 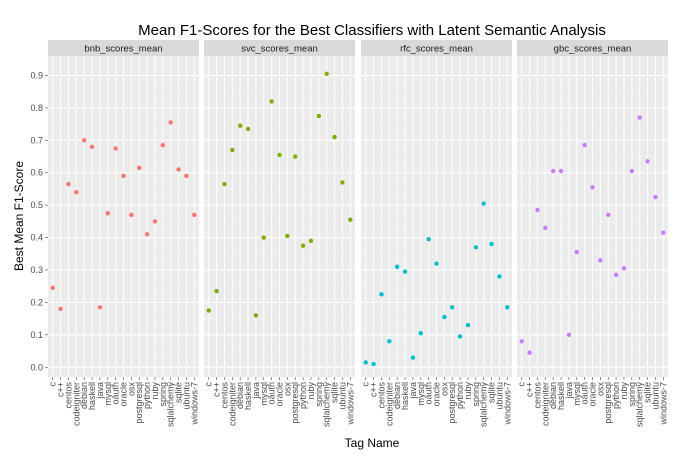 What do you see at coordinates (36, 302) in the screenshot?
I see `y-tick-label: 0.2` at bounding box center [36, 302].